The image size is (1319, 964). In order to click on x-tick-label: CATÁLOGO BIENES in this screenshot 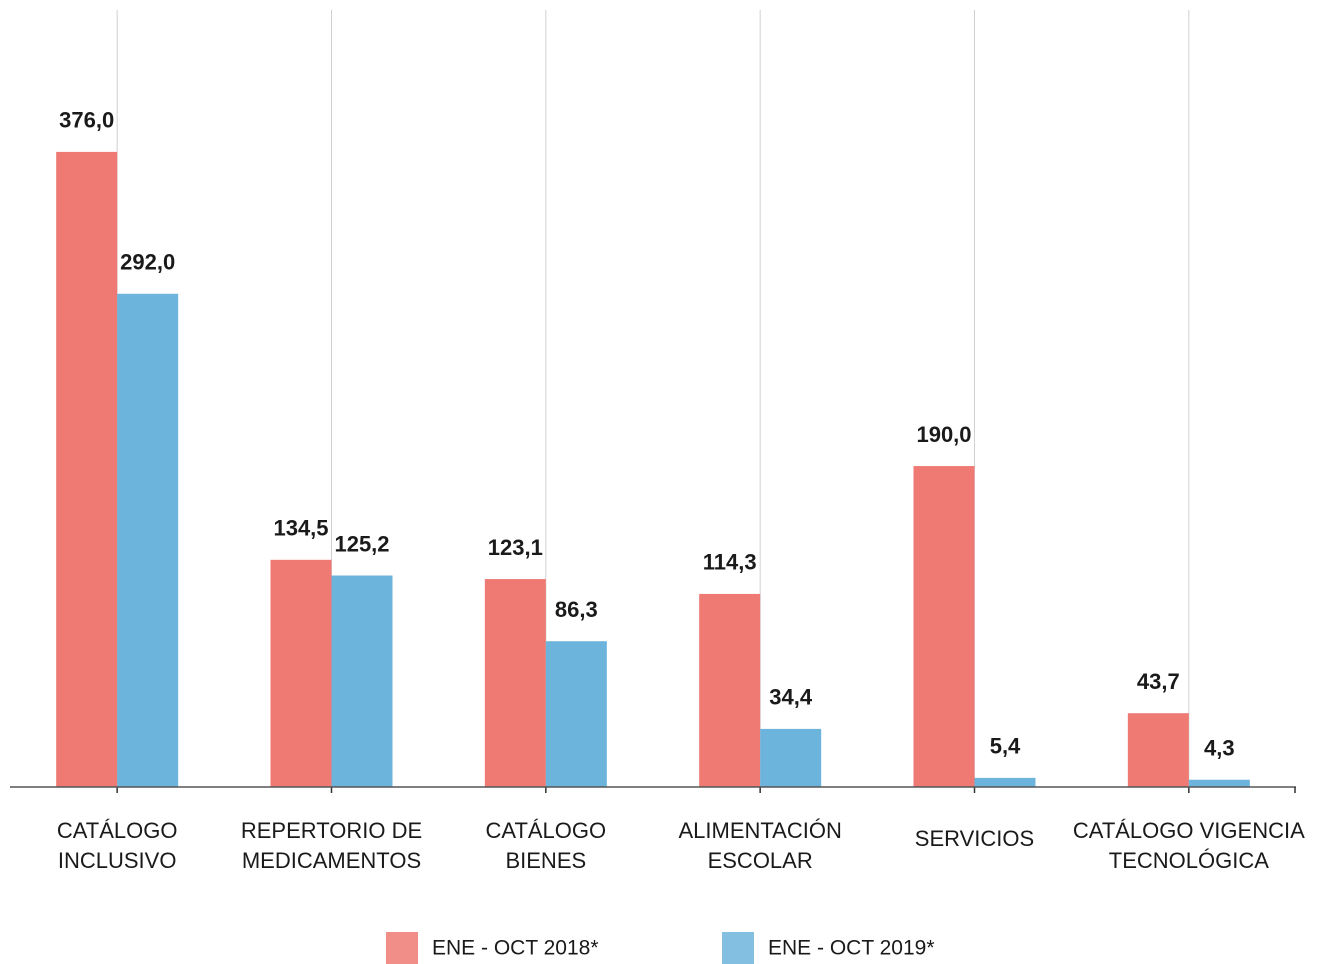, I will do `click(546, 845)`.